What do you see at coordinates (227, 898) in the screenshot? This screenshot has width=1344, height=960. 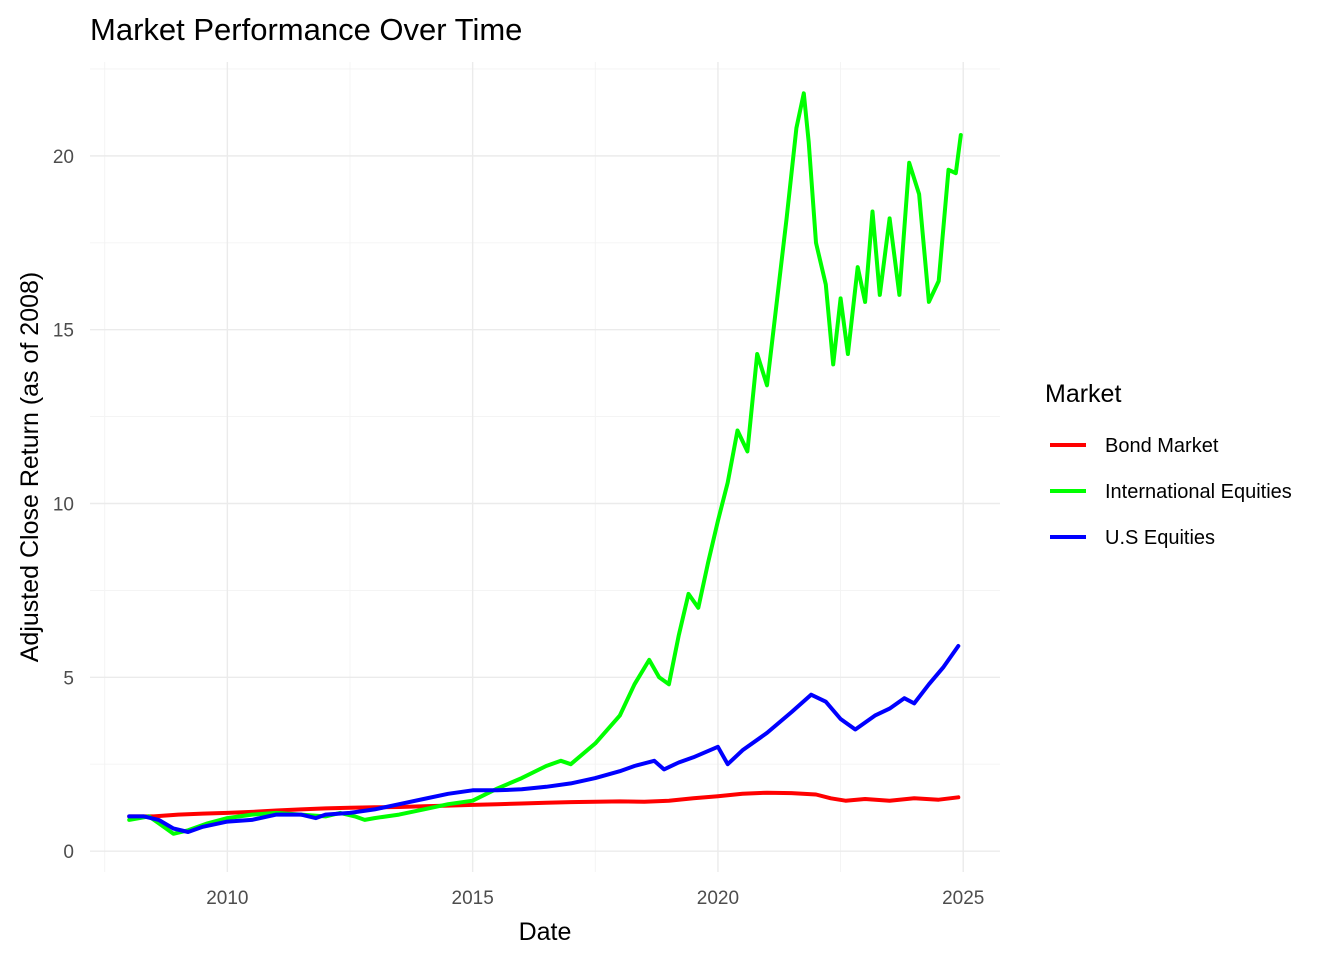 I see `x-tick-label: 2010` at bounding box center [227, 898].